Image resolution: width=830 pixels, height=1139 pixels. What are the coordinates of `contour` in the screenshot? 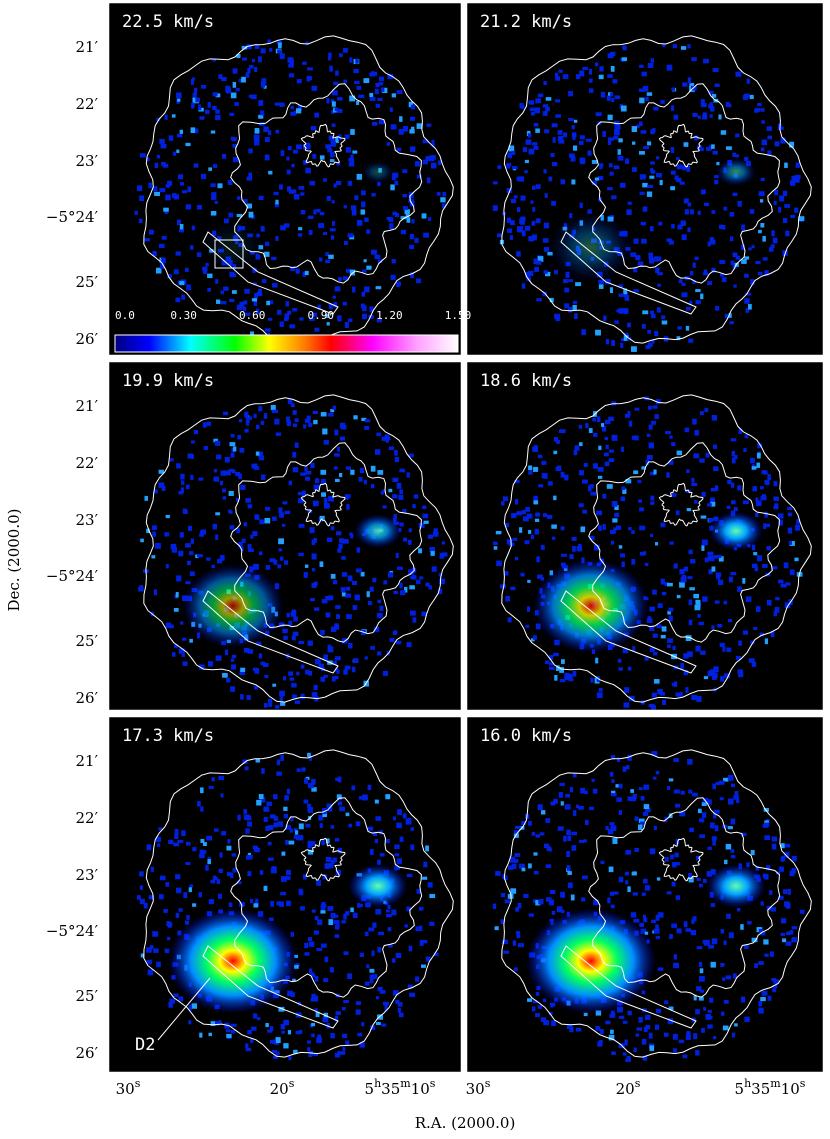 It's located at (684, 542).